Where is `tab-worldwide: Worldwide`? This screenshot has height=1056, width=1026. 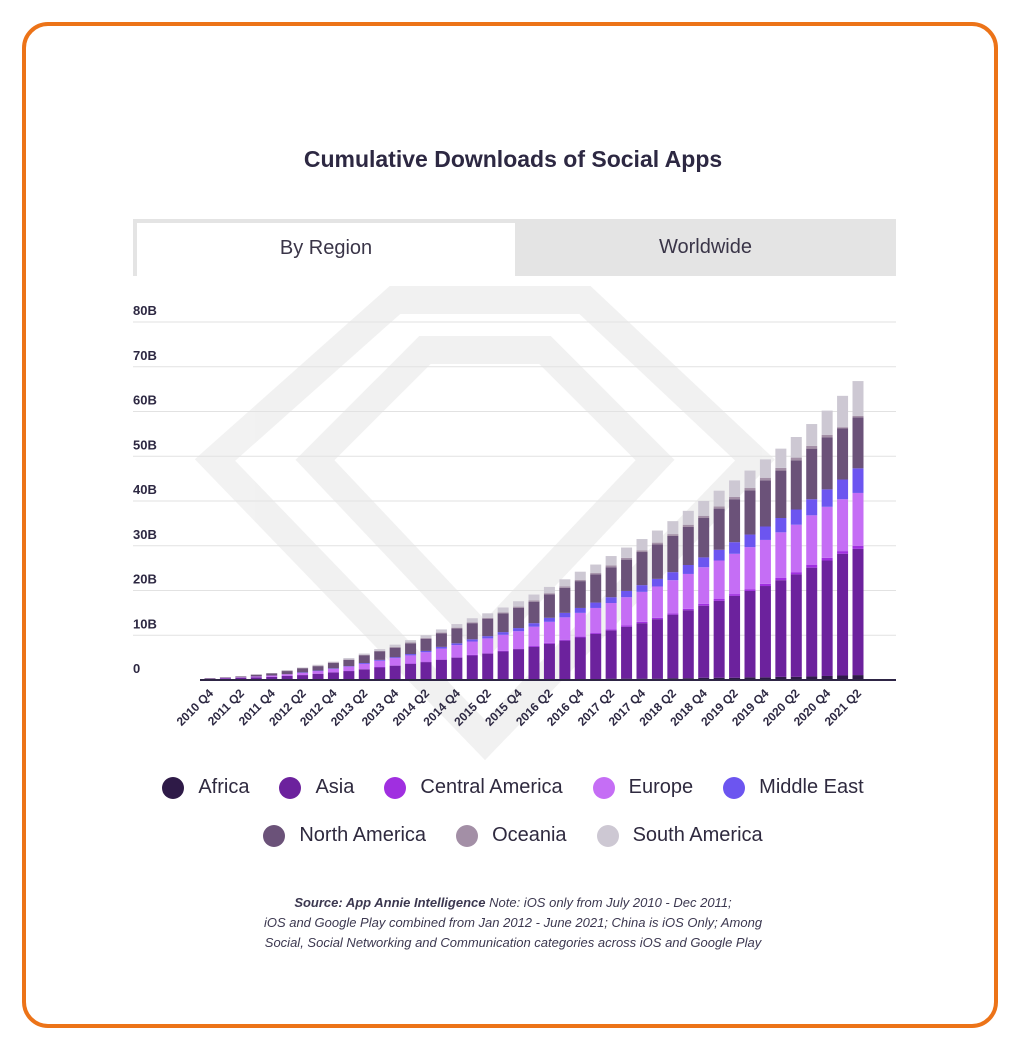 tab-worldwide: Worldwide is located at coordinates (705, 247).